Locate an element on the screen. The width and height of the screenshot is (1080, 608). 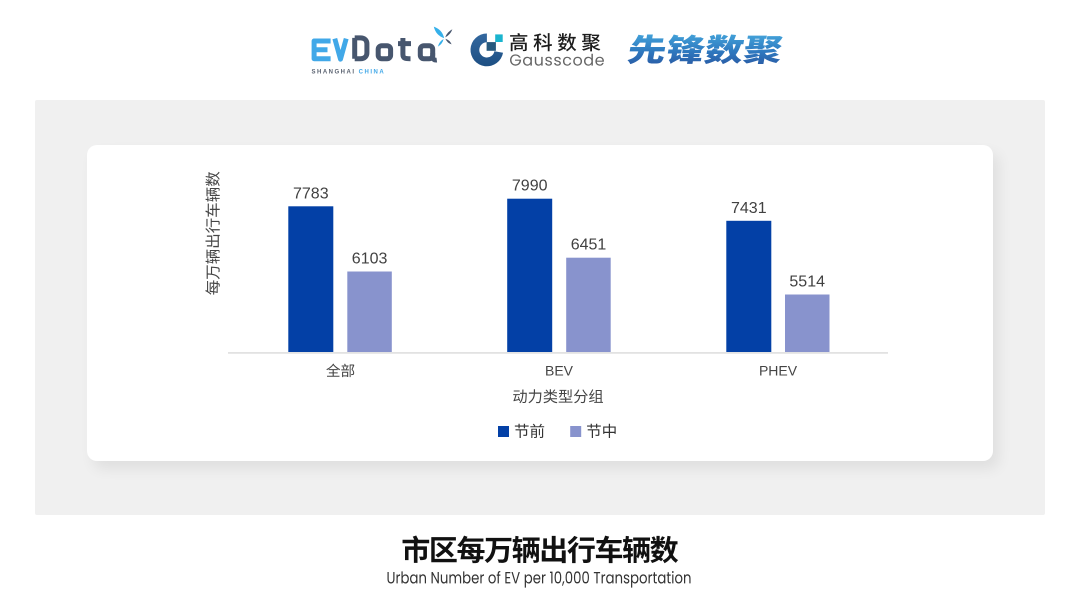
svg-text: 6451 is located at coordinates (589, 245).